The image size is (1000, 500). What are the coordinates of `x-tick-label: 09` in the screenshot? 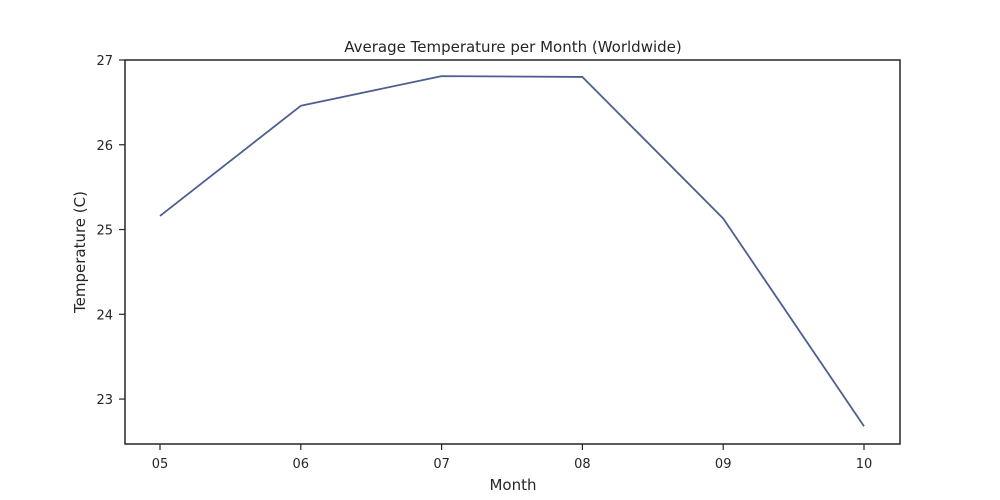 It's located at (723, 464).